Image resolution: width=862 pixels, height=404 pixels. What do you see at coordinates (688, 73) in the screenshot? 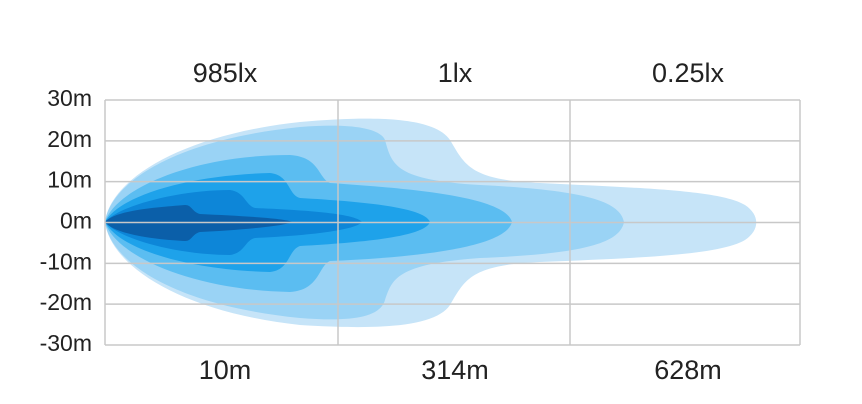
I see `top-label: 0.25lx` at bounding box center [688, 73].